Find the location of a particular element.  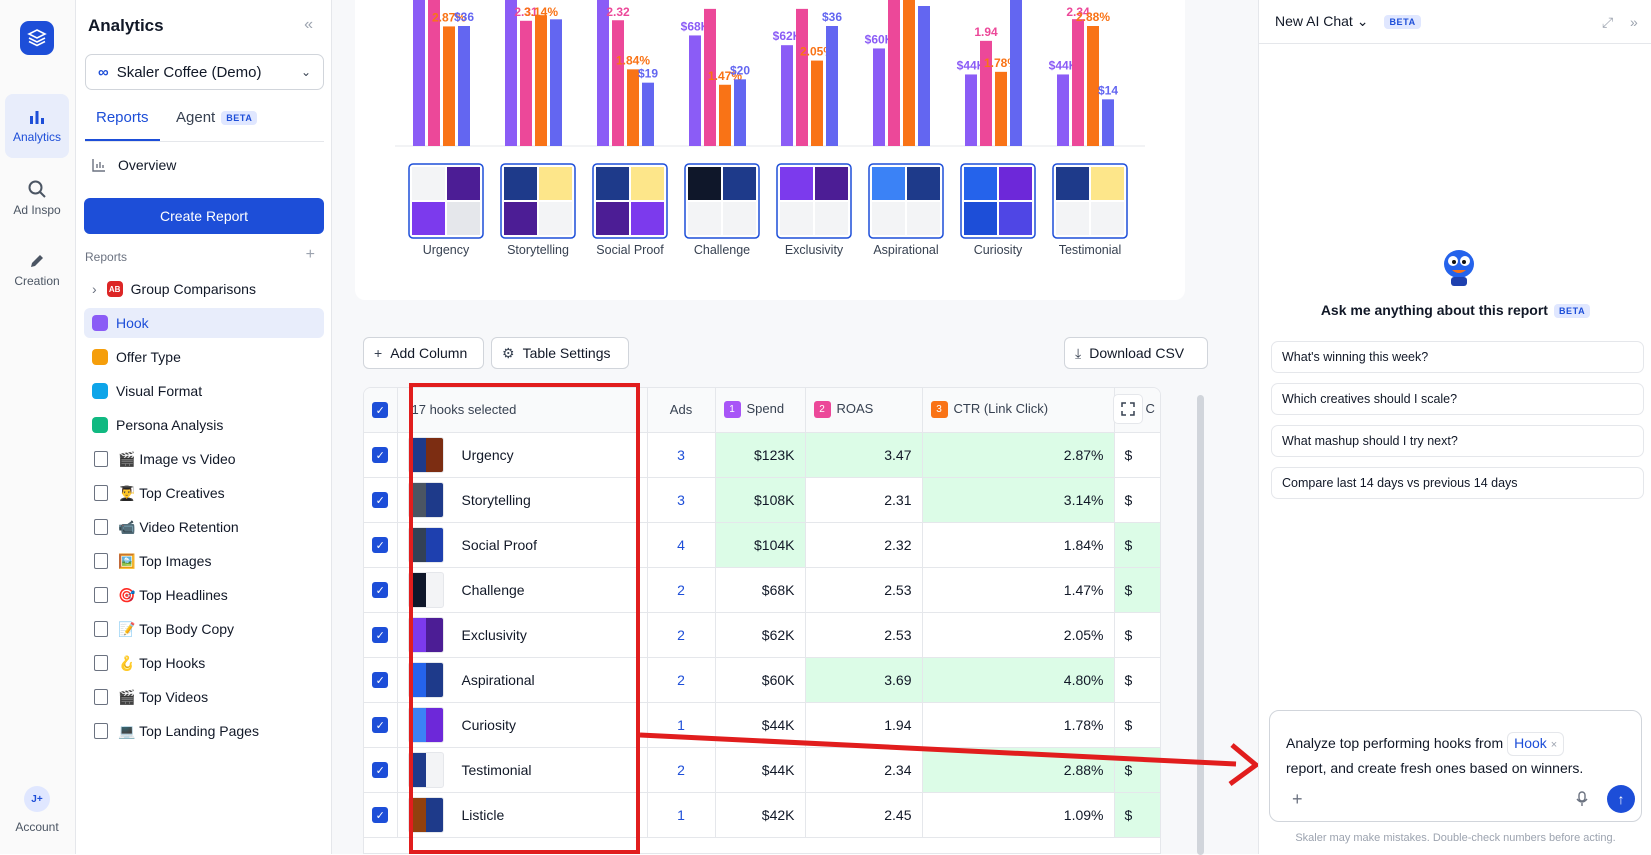

rail-item-ad-inspo: Ad Inspo is located at coordinates (37, 198).